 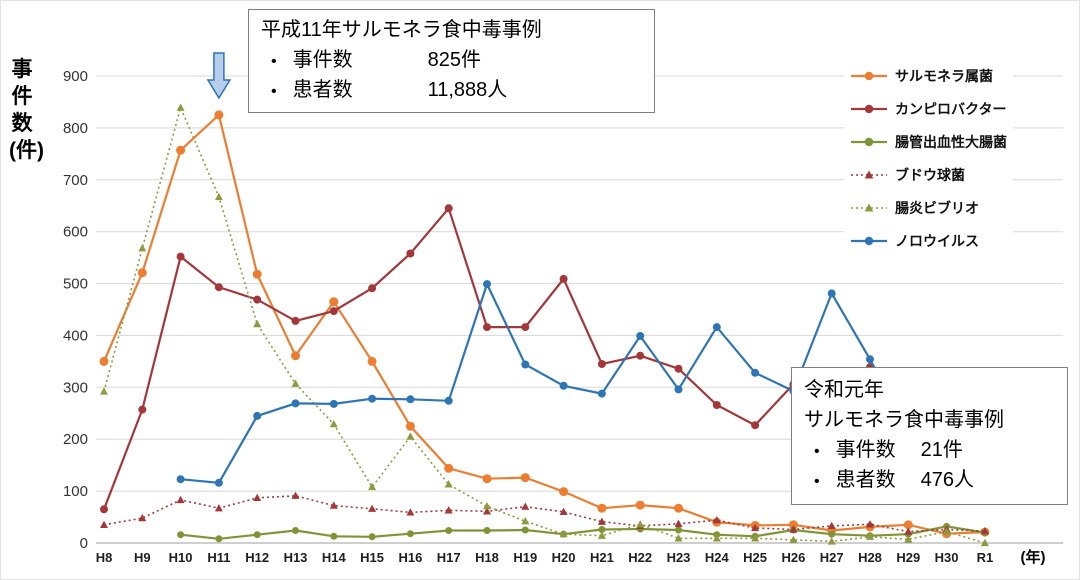 What do you see at coordinates (467, 90) in the screenshot?
I see `annotation-value: 11,888人` at bounding box center [467, 90].